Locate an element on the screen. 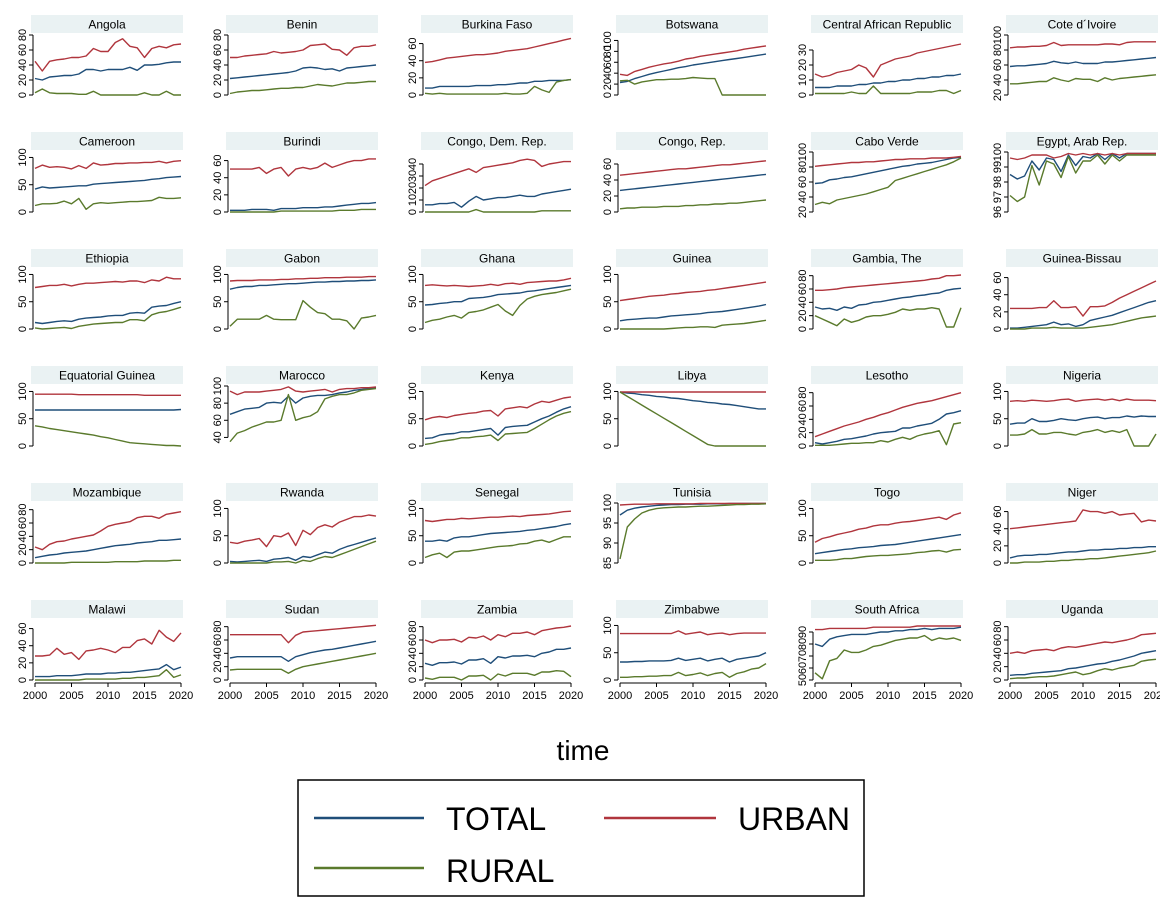  panel-title: Cote d´Ivoire is located at coordinates (1082, 25).